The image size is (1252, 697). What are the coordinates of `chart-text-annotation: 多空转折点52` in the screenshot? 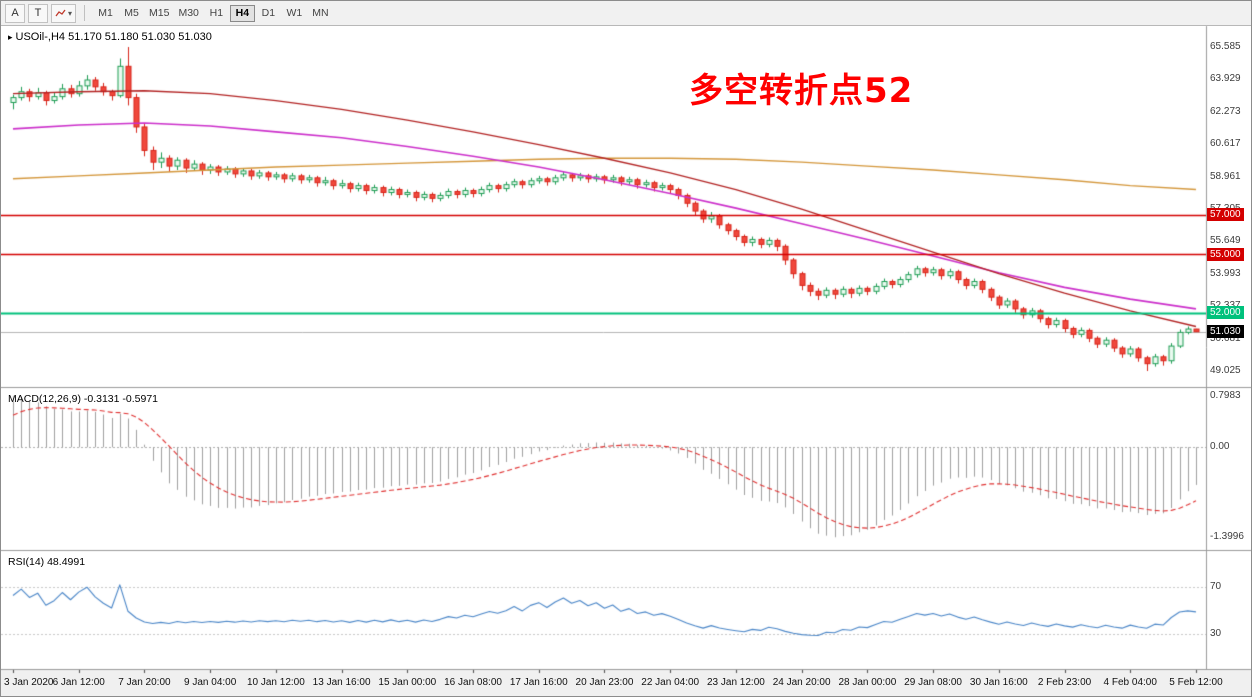 It's located at (801, 91).